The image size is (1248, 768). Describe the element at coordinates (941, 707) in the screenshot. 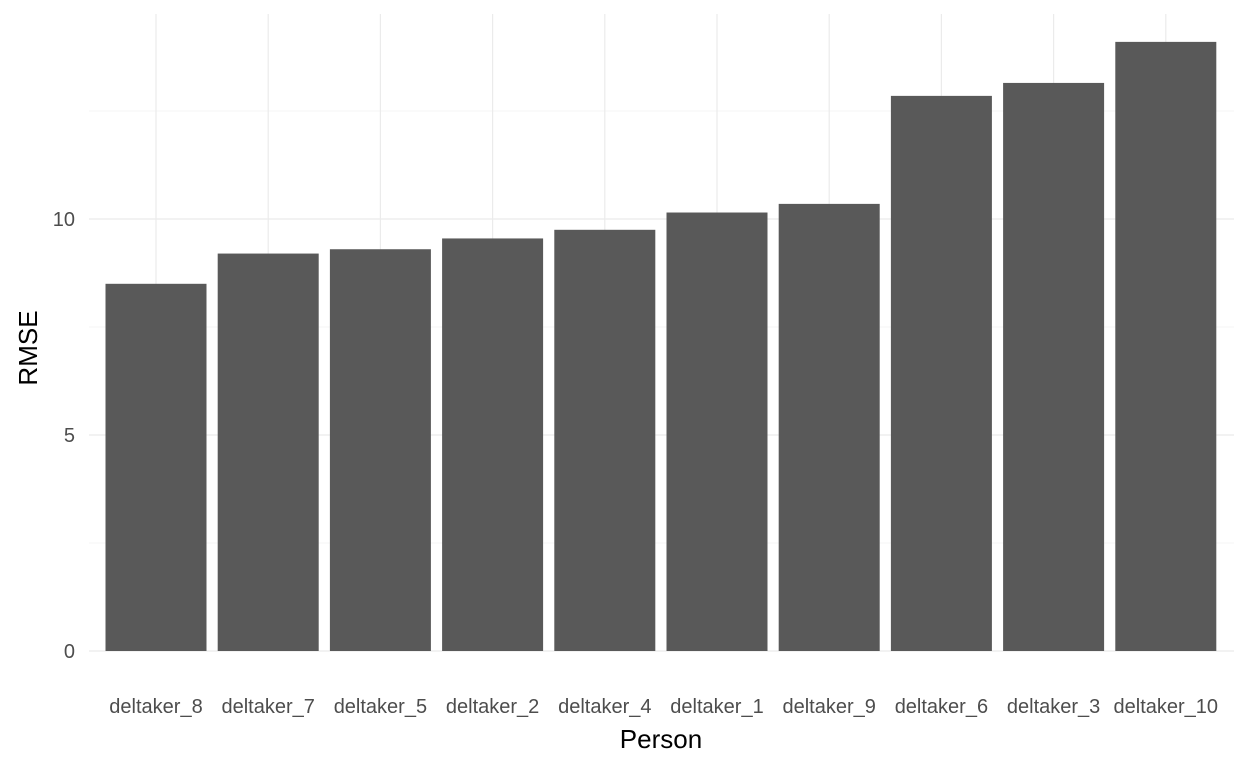

I see `x-tick-label: deltaker_6` at that location.